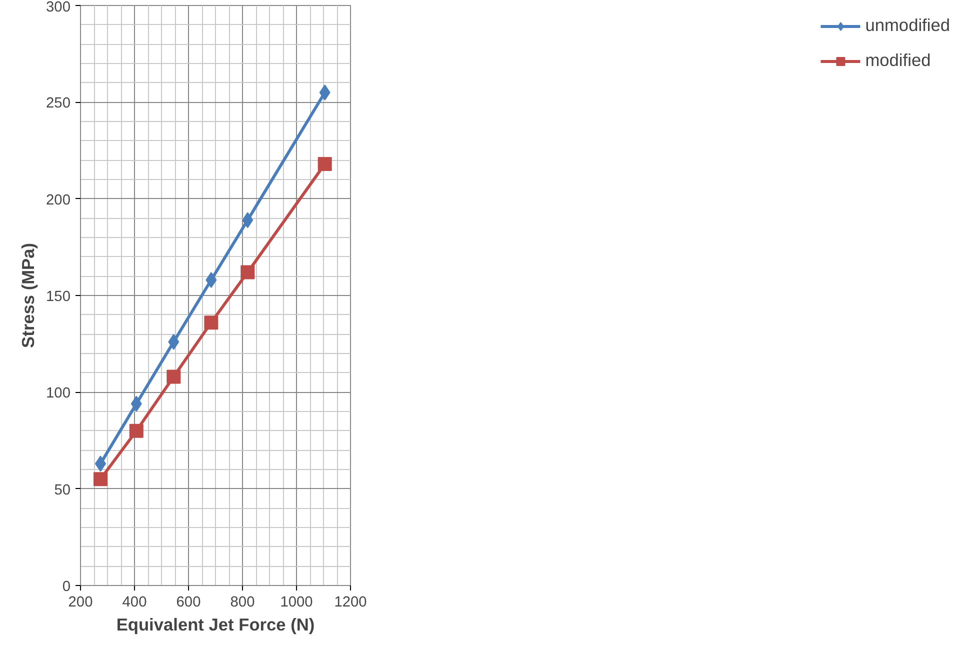 This screenshot has width=964, height=660. Describe the element at coordinates (58, 297) in the screenshot. I see `y-tick-label: 150` at that location.